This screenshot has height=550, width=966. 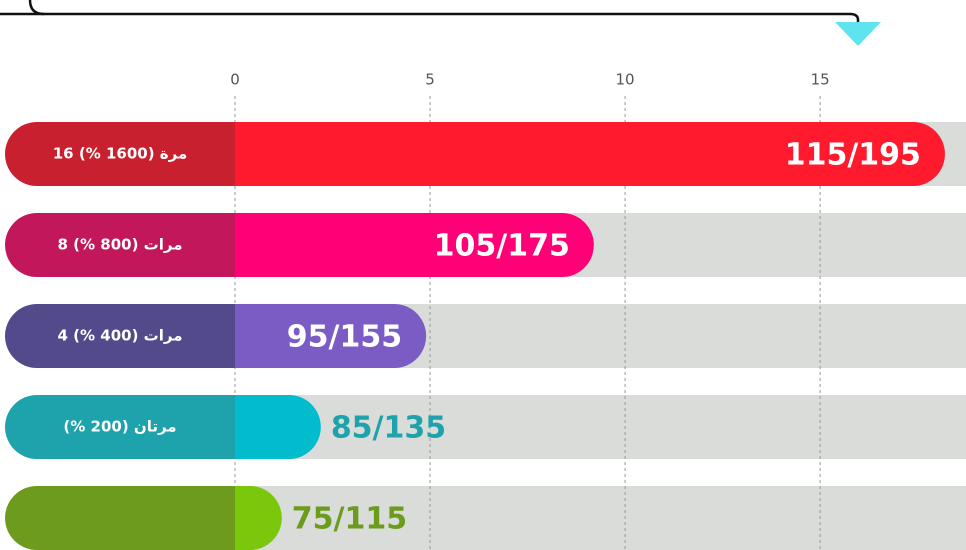 I want to click on x-tick-label: 0, so click(x=235, y=80).